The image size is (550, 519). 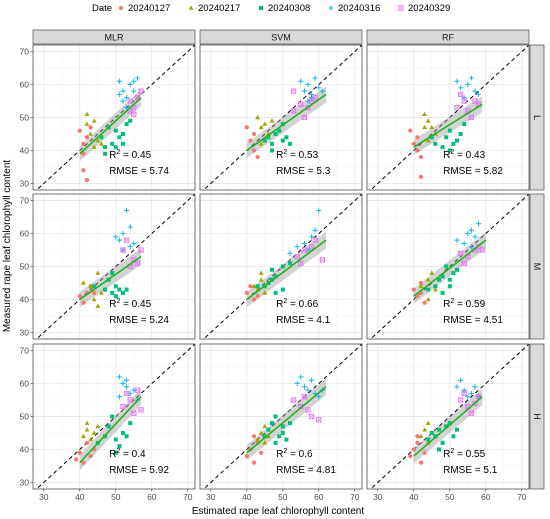 I want to click on y-tick-label: 60, so click(x=25, y=384).